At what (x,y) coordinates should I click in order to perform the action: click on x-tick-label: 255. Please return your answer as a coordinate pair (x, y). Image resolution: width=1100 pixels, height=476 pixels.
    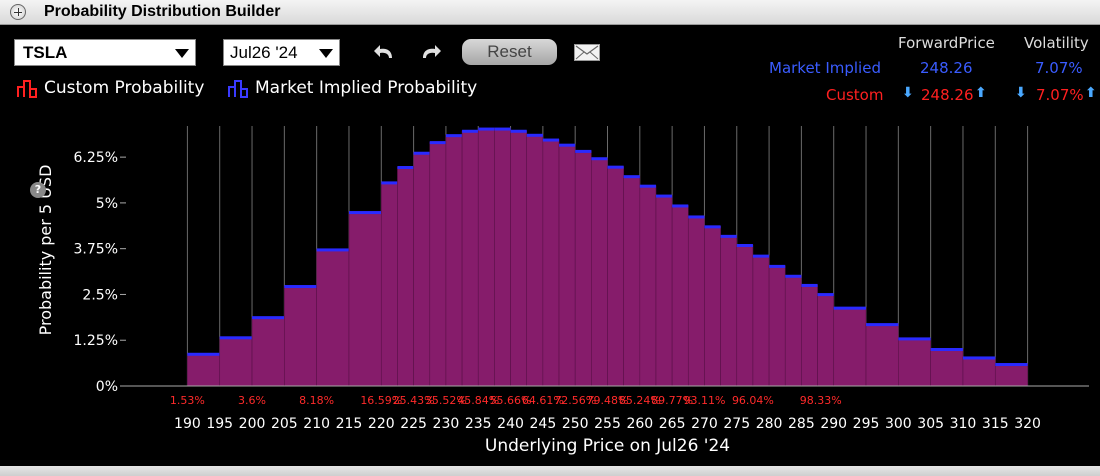
    Looking at the image, I should click on (607, 424).